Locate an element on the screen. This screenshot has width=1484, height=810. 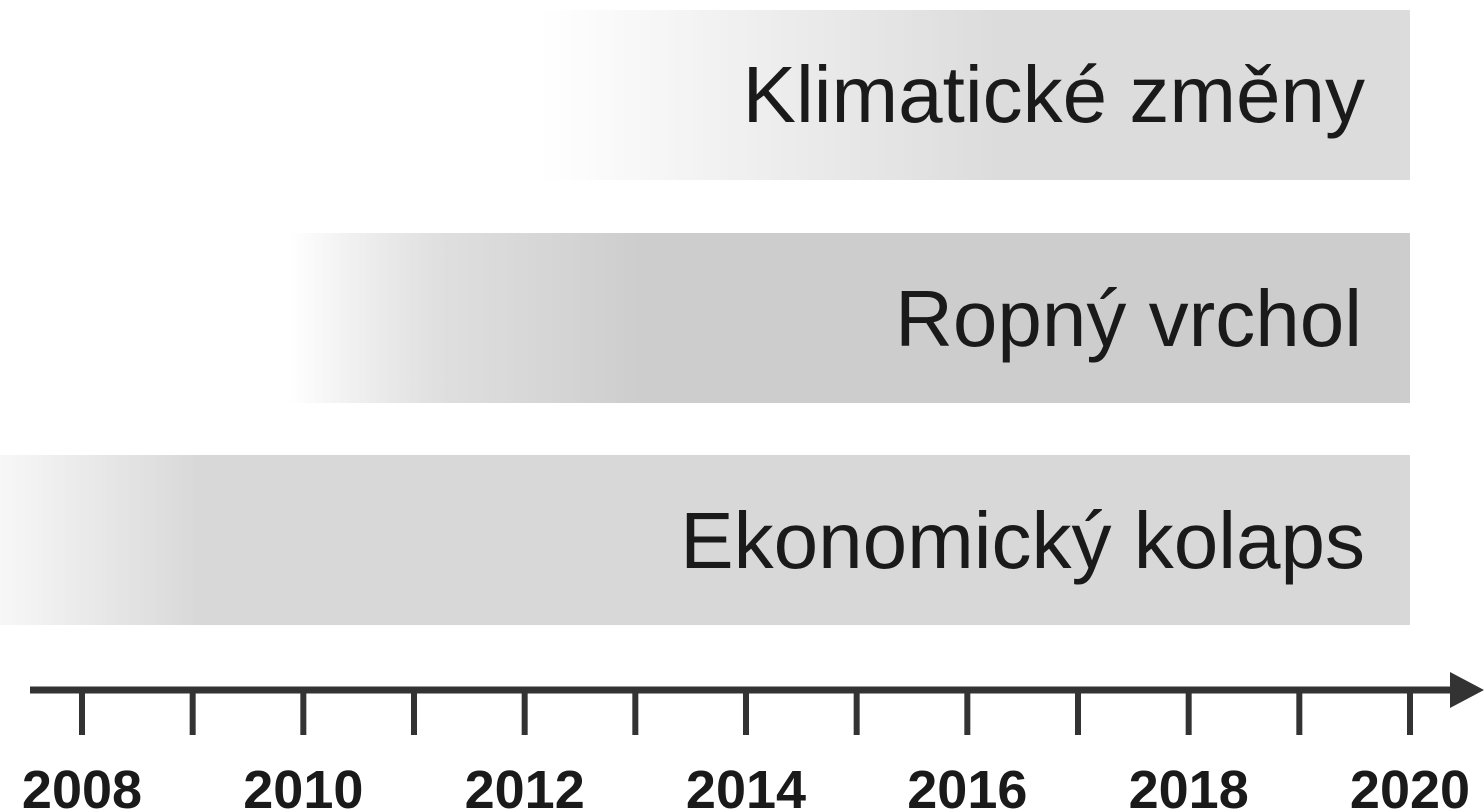
year-label: 2010 is located at coordinates (303, 785).